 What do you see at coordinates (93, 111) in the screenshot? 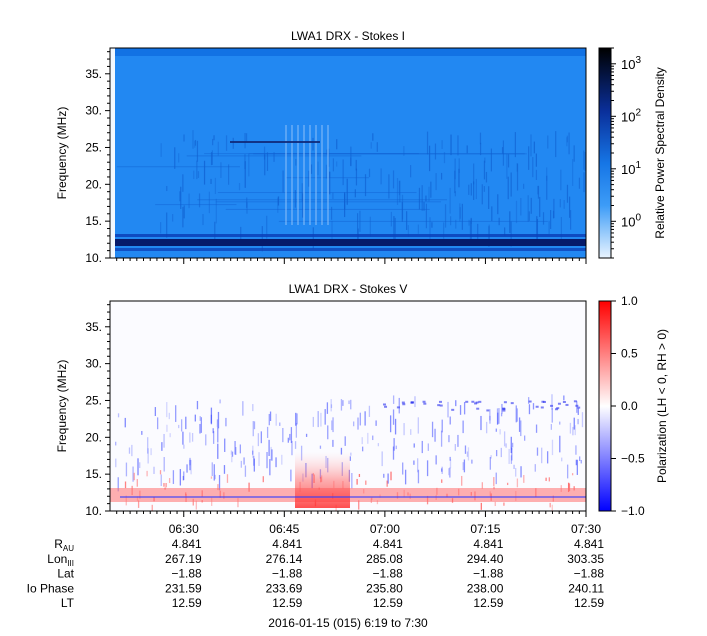
I see `y-tick-label: 30.` at bounding box center [93, 111].